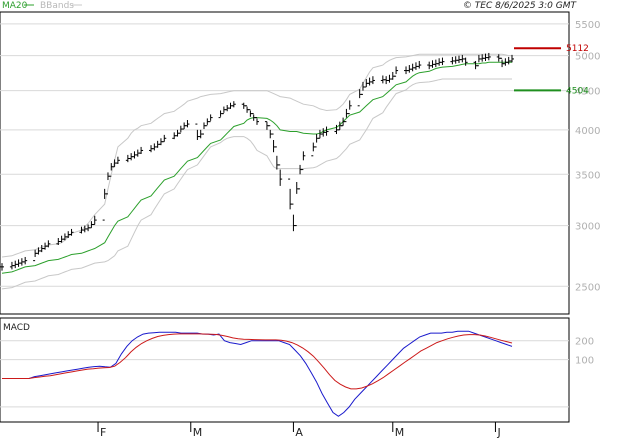  I want to click on price-y-axis: 2500 3000 3500 4000 4500 5000 5500, so click(587, 156).